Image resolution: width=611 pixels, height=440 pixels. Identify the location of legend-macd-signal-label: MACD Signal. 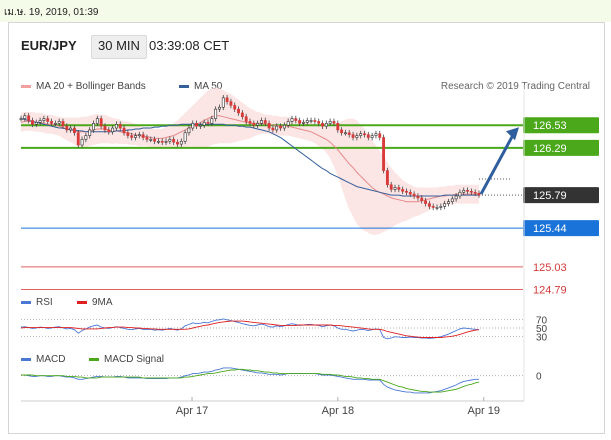
(134, 359).